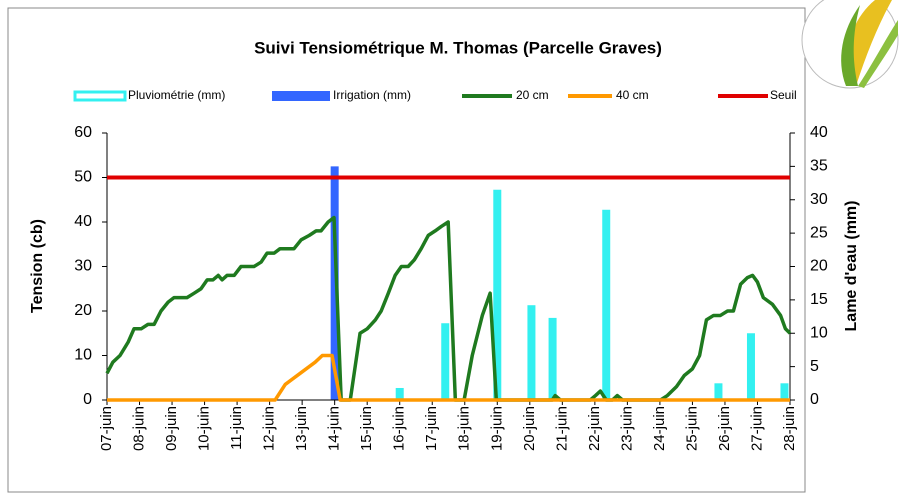 This screenshot has height=504, width=901. Describe the element at coordinates (83, 355) in the screenshot. I see `y-tick-label: 10` at that location.